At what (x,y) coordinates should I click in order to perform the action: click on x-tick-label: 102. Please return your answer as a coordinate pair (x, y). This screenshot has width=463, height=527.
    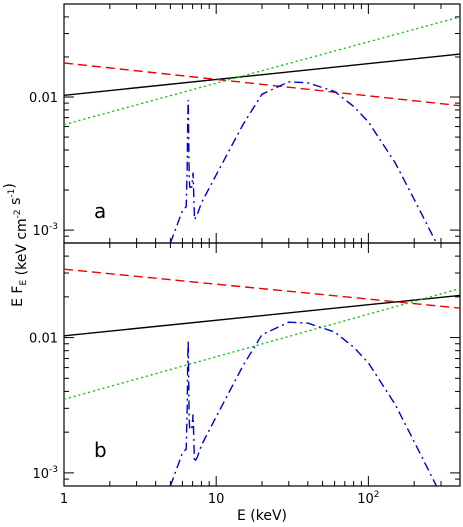
    Looking at the image, I should click on (368, 498).